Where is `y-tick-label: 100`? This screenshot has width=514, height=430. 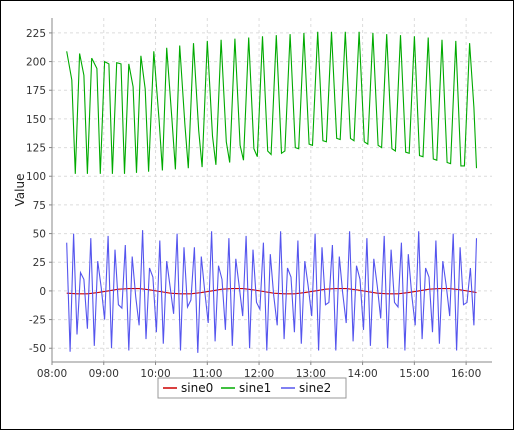
y-tick-label: 100 is located at coordinates (36, 177).